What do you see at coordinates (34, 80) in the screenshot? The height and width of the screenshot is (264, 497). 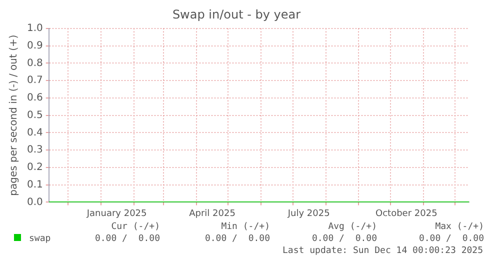 I see `y-tick-label: 0.7` at bounding box center [34, 80].